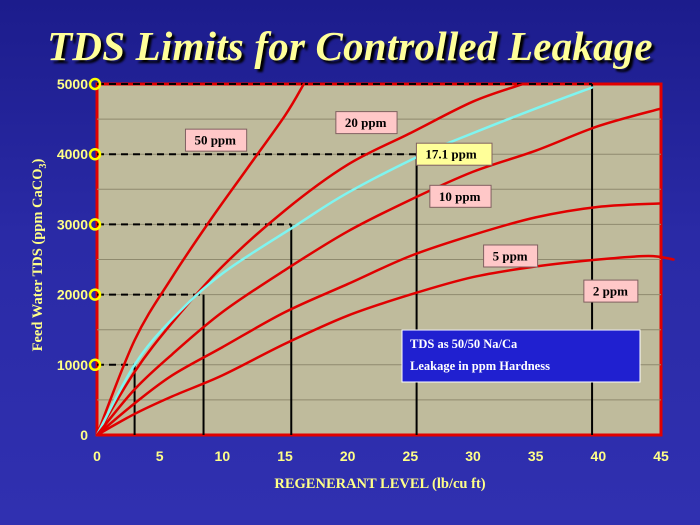 Image resolution: width=700 pixels, height=525 pixels. I want to click on note-background, so click(521, 356).